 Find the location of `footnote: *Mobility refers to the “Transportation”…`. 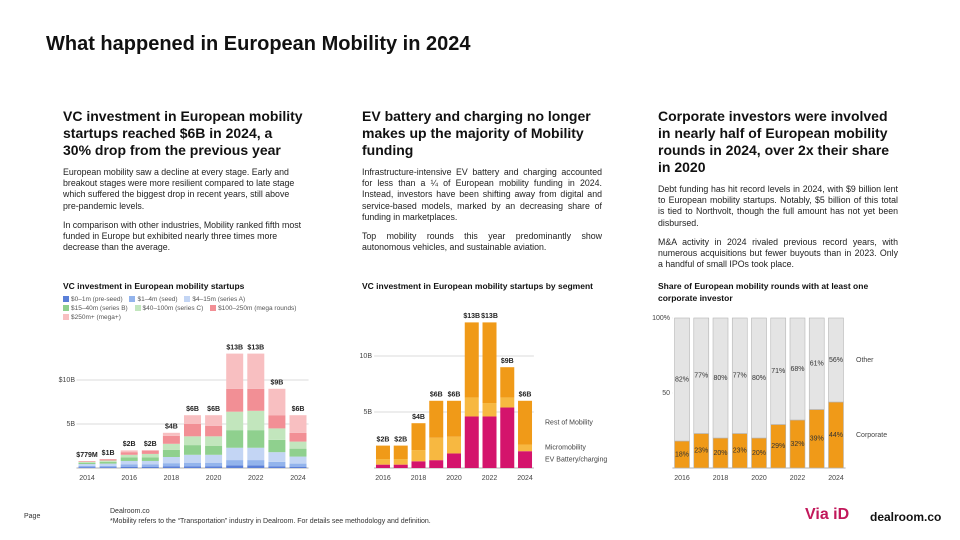

footnote: *Mobility refers to the “Transportation”… is located at coordinates (270, 521).